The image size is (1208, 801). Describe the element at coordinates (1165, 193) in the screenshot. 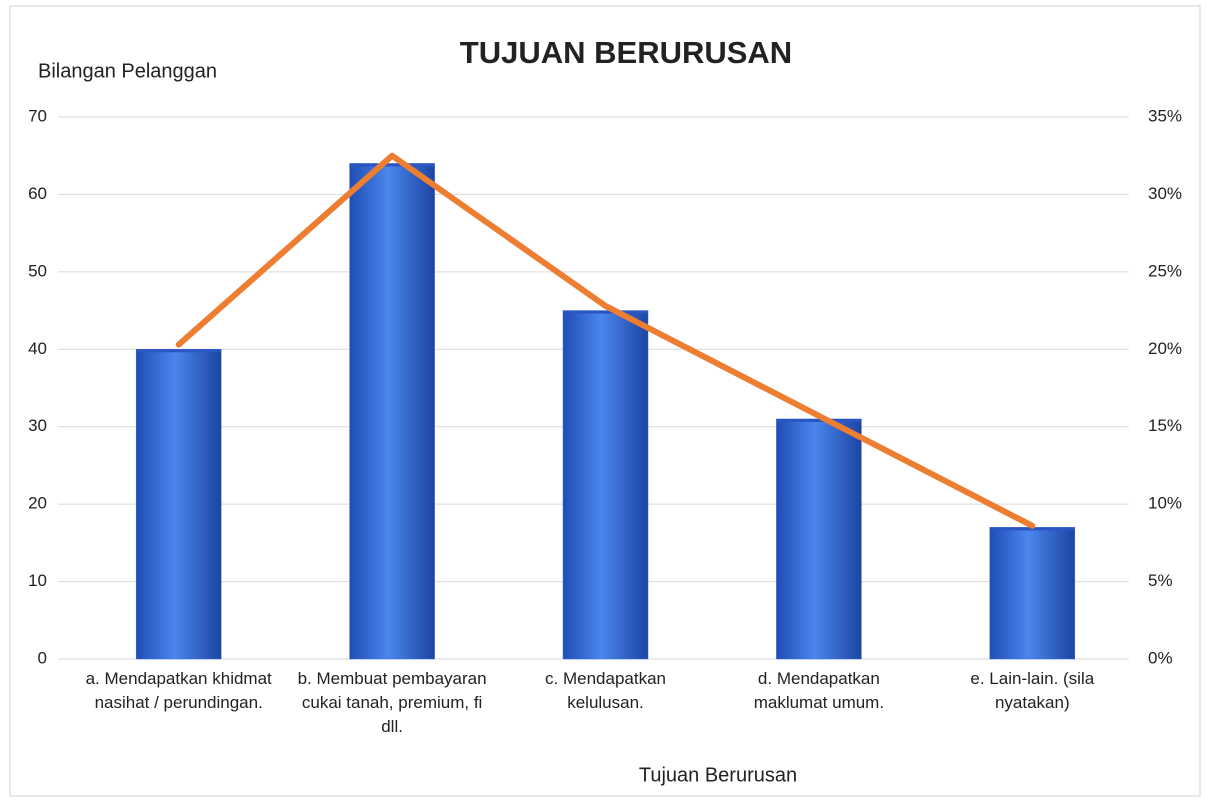

I see `y2-tick-label: 30%` at that location.